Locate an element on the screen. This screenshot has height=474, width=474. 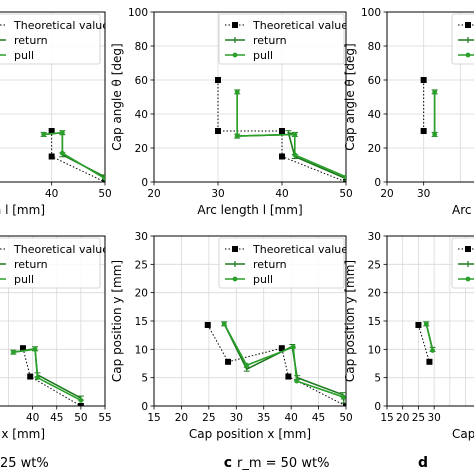
x-axis-label: Cap position x [mm] is located at coordinates (250, 434).